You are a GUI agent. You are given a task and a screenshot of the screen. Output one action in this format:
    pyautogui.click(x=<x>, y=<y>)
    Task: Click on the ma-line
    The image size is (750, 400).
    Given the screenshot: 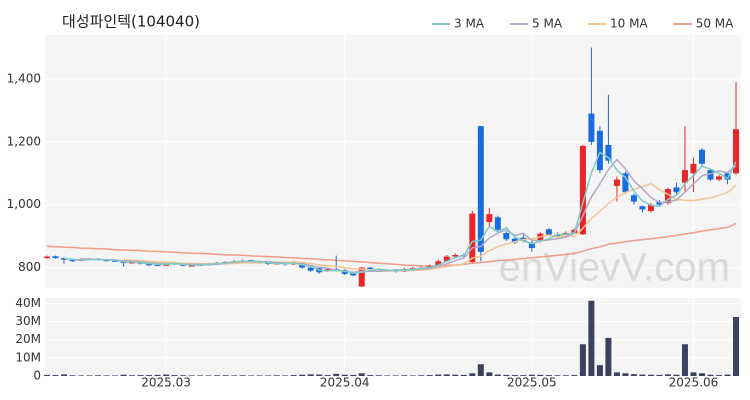 What is the action you would take?
    pyautogui.click(x=391, y=244)
    